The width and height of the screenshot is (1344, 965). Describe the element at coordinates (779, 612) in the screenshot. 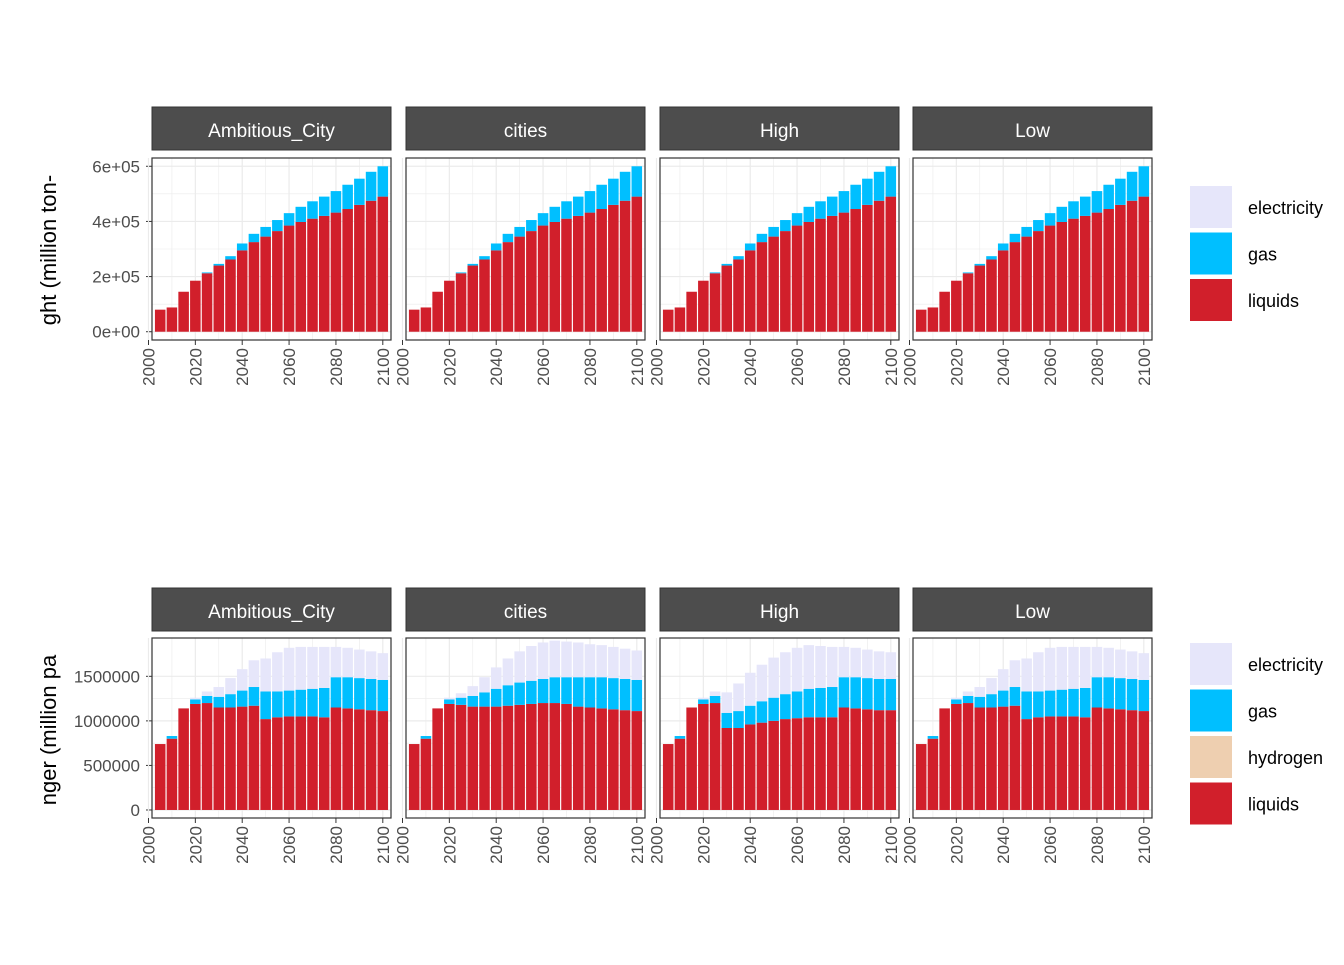

I see `facet-strip-label: High` at that location.